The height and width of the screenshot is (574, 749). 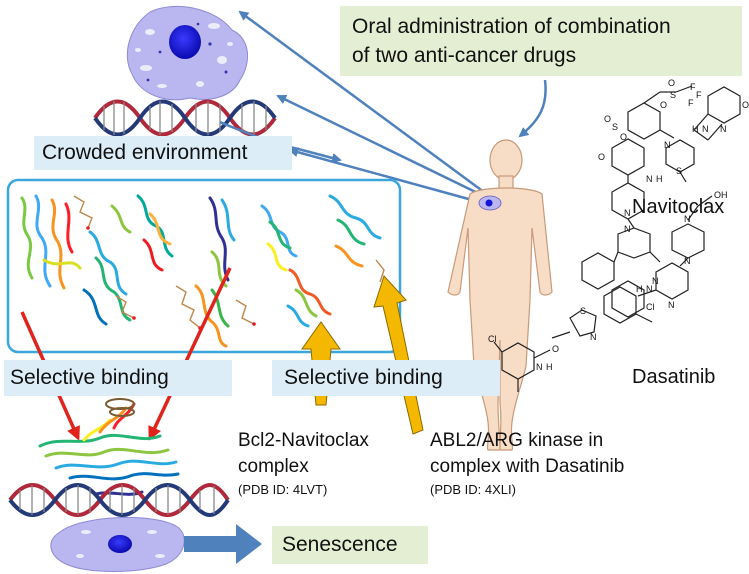 I want to click on abl2-pdb-id: (PDB ID: 4XLI), so click(x=473, y=489).